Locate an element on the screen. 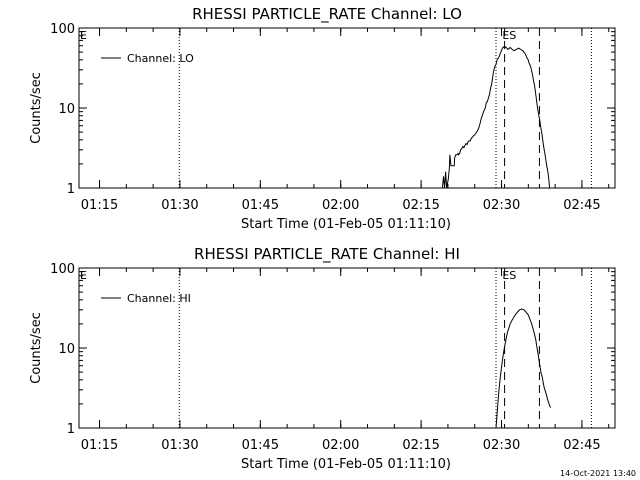  x-tick-label-lo: 02:45 is located at coordinates (581, 205).